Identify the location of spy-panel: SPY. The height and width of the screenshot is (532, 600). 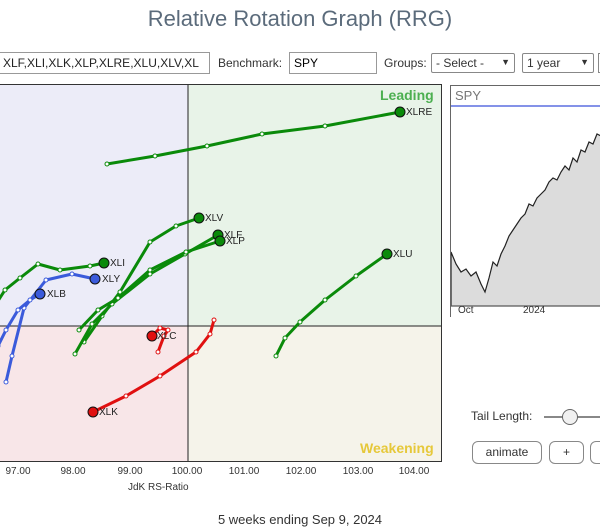
(525, 201).